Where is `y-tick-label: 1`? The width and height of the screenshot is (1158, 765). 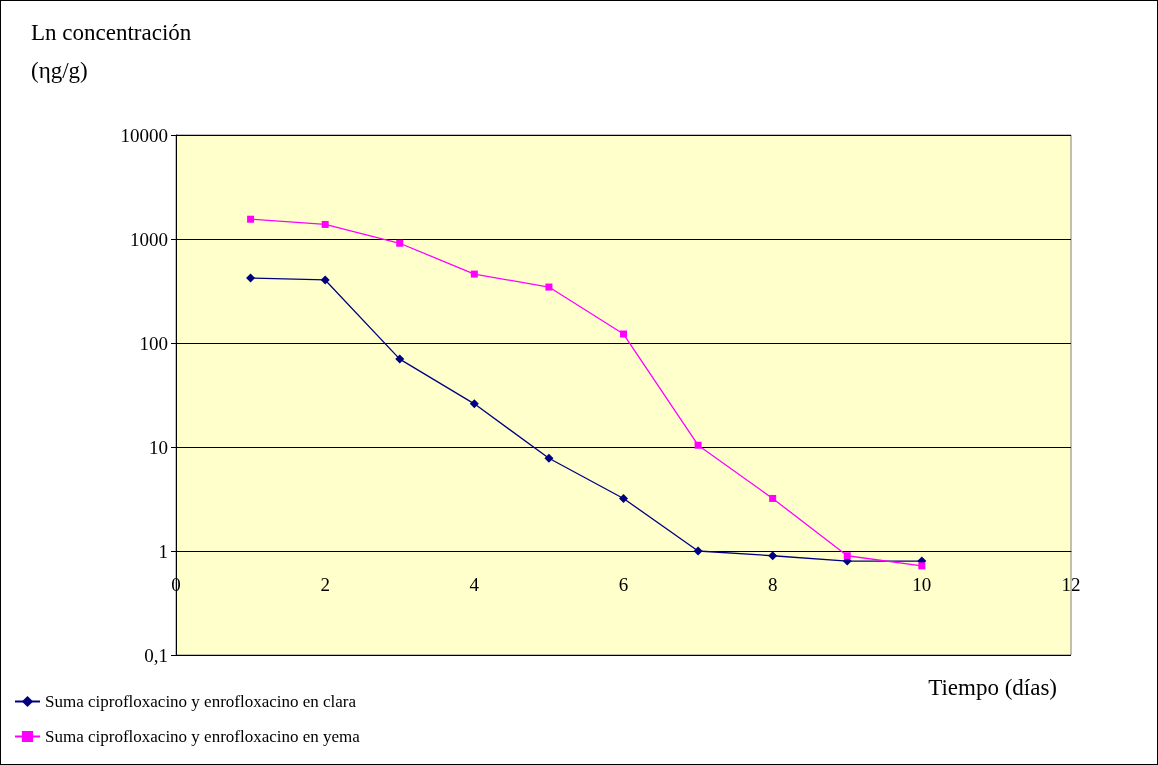 y-tick-label: 1 is located at coordinates (163, 551).